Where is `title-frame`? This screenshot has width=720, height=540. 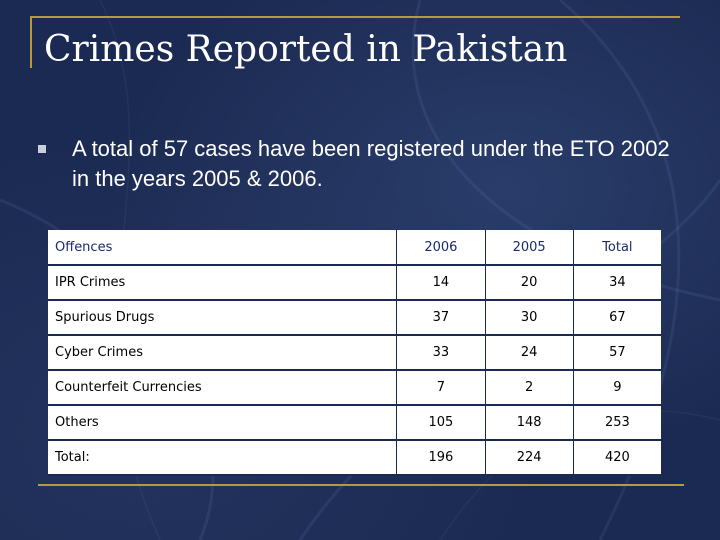
title-frame is located at coordinates (355, 42).